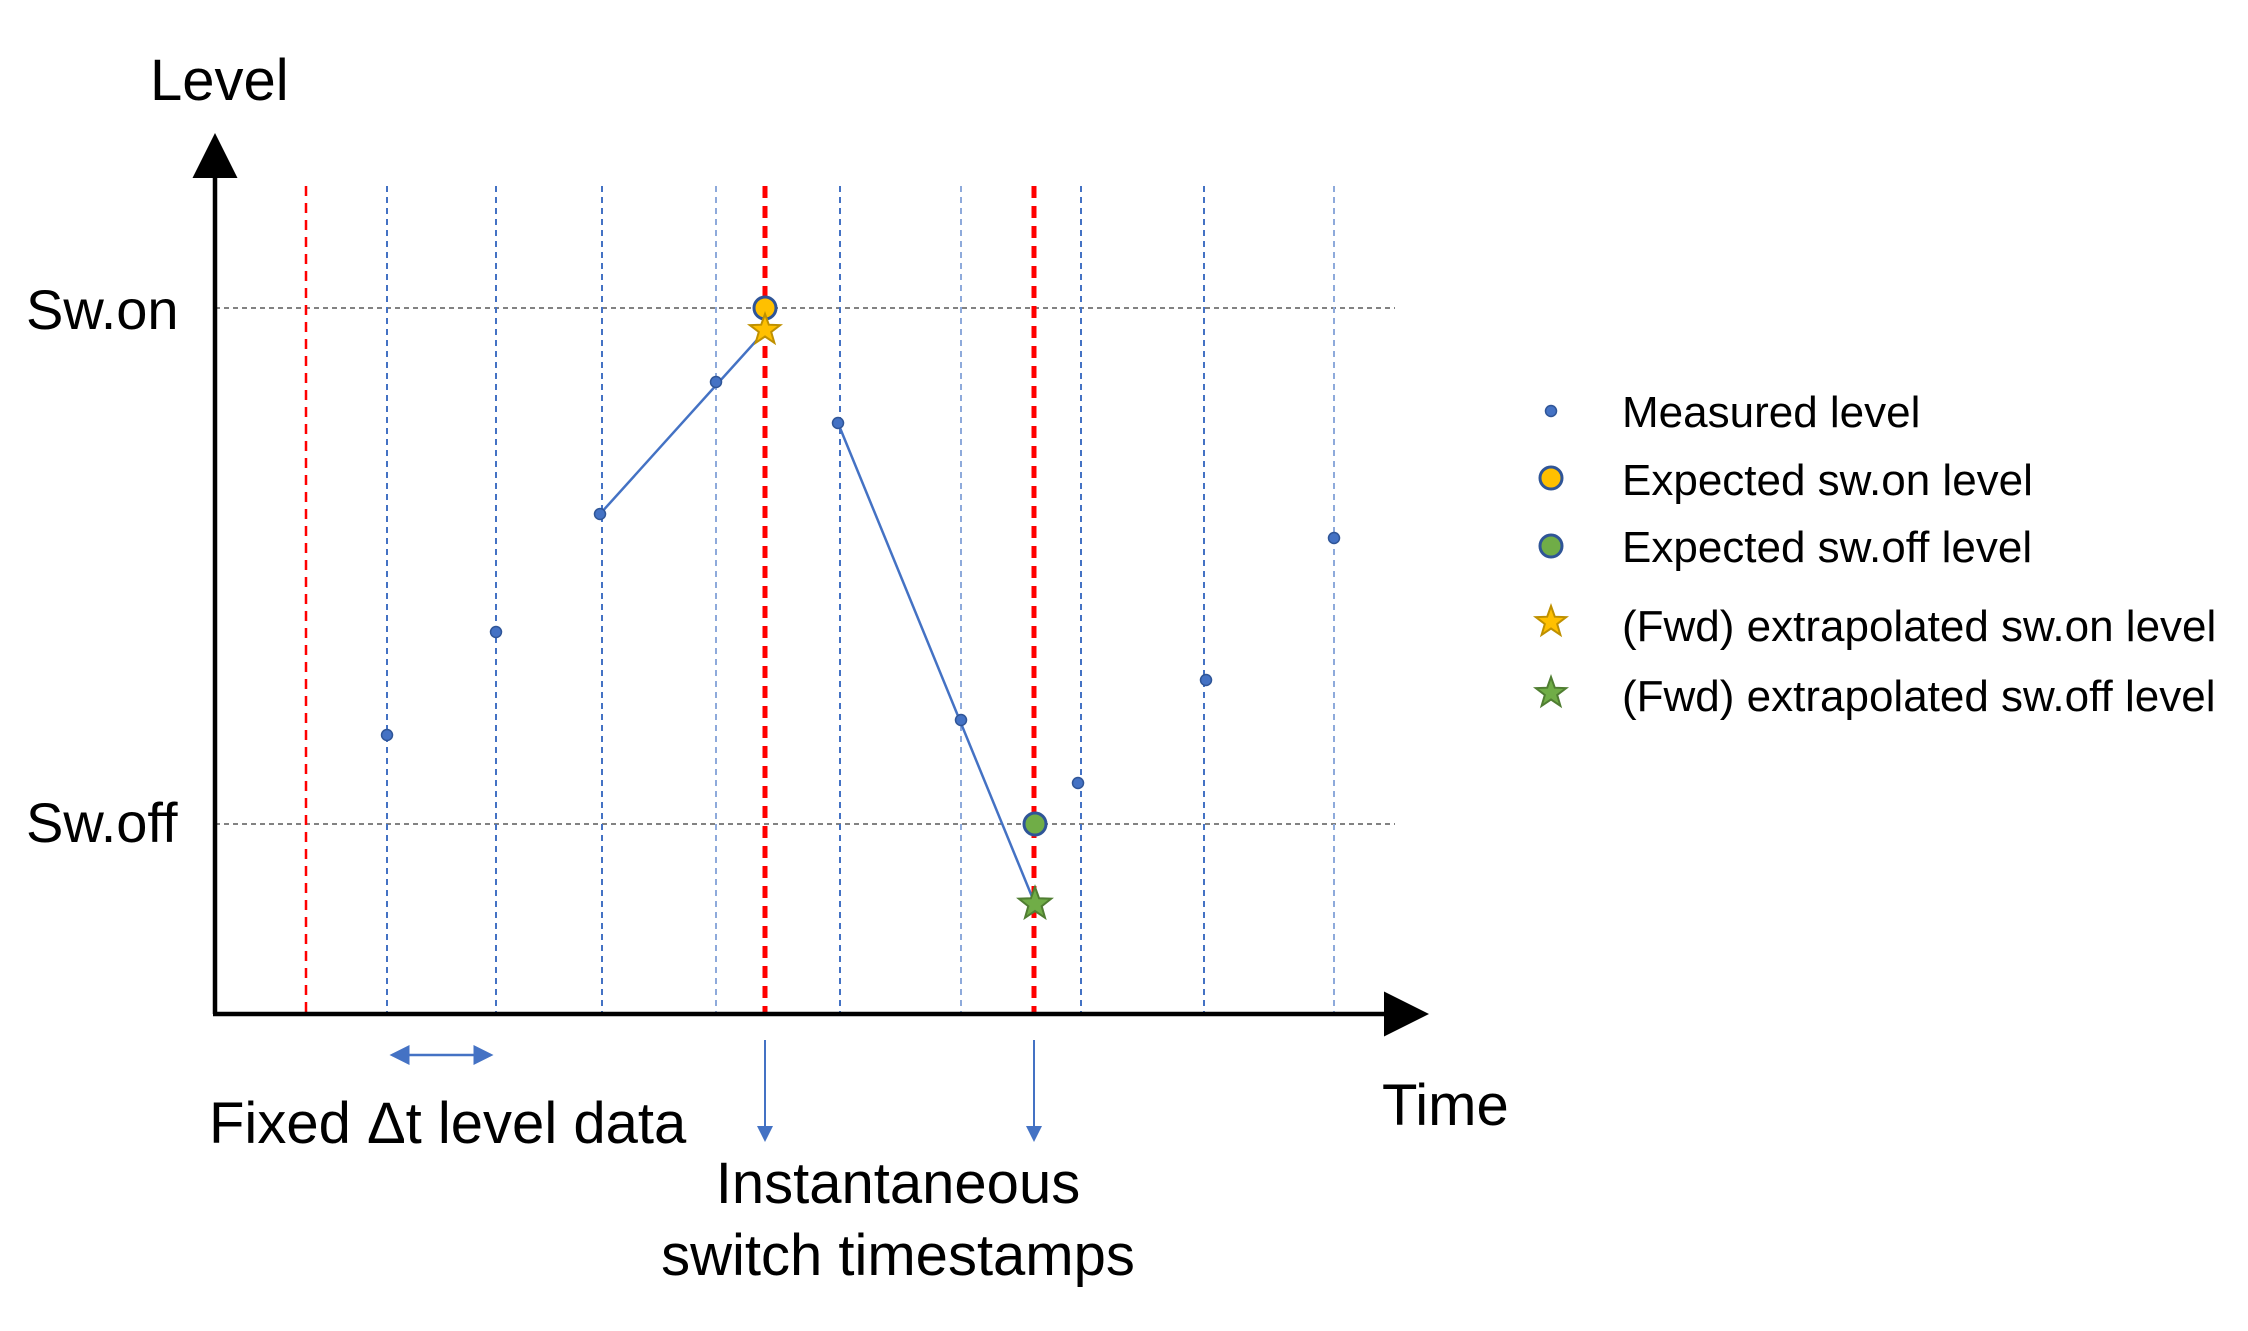 This screenshot has width=2248, height=1331. I want to click on legend-expected-off-label: Expected sw.off level, so click(1827, 547).